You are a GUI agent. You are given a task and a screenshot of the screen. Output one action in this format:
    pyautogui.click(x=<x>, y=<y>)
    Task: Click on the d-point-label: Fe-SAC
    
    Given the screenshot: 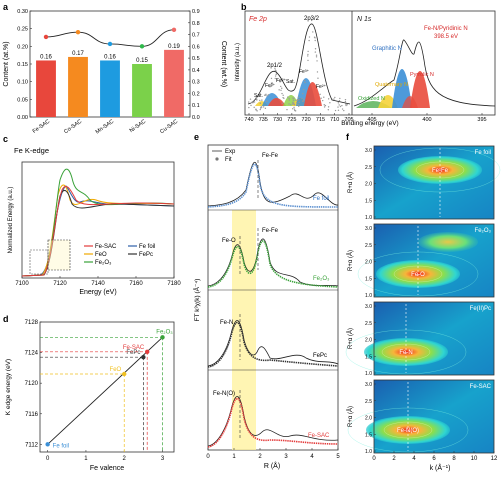 What is the action you would take?
    pyautogui.click(x=134, y=348)
    